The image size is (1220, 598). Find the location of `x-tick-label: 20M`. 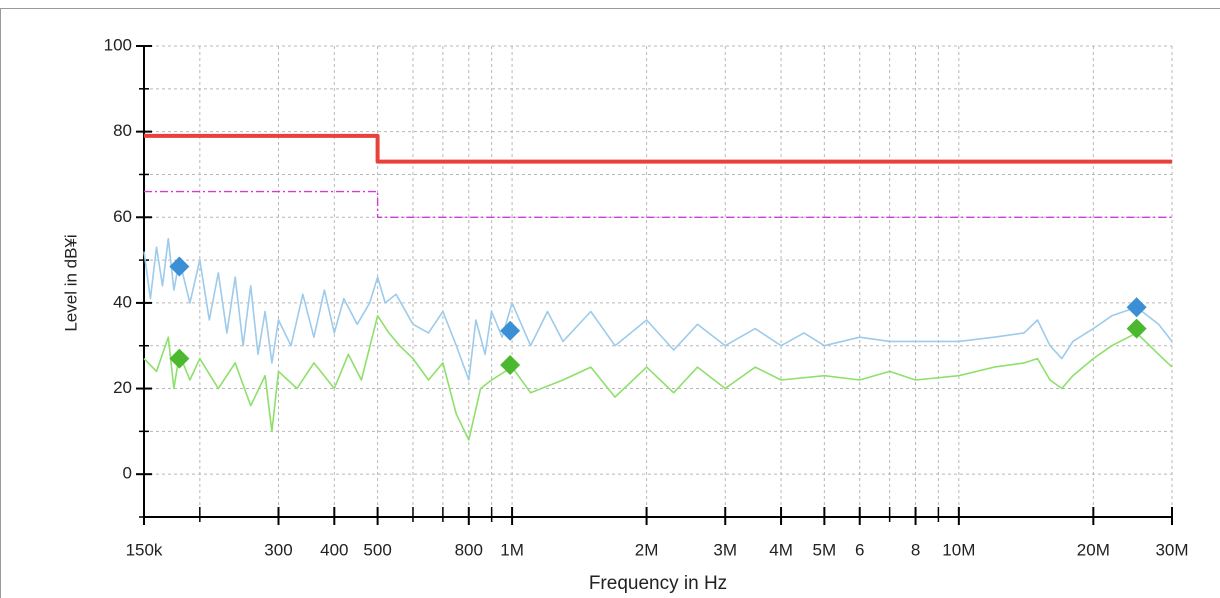

x-tick-label: 20M is located at coordinates (1093, 549).